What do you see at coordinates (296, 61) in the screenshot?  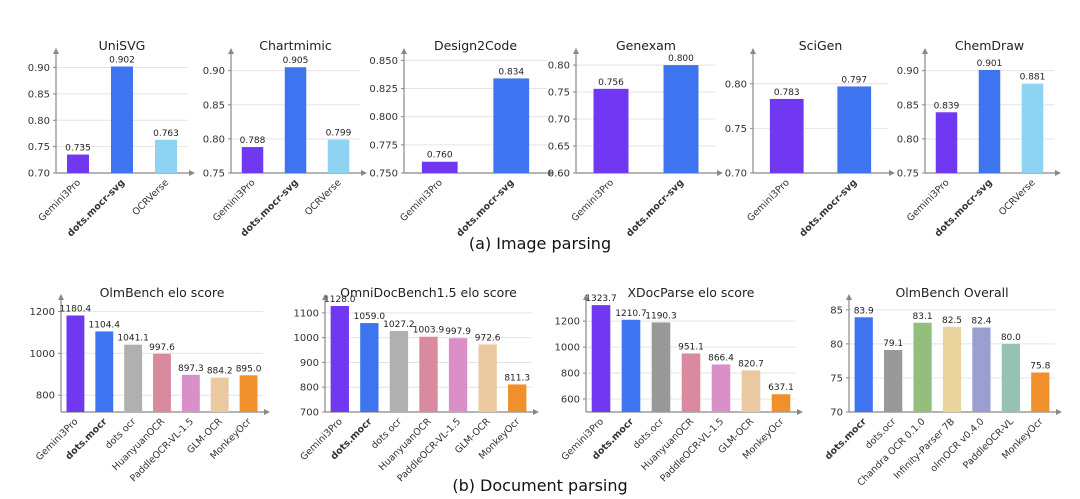 I see `chart-chartmimic-value-label: 0.905` at bounding box center [296, 61].